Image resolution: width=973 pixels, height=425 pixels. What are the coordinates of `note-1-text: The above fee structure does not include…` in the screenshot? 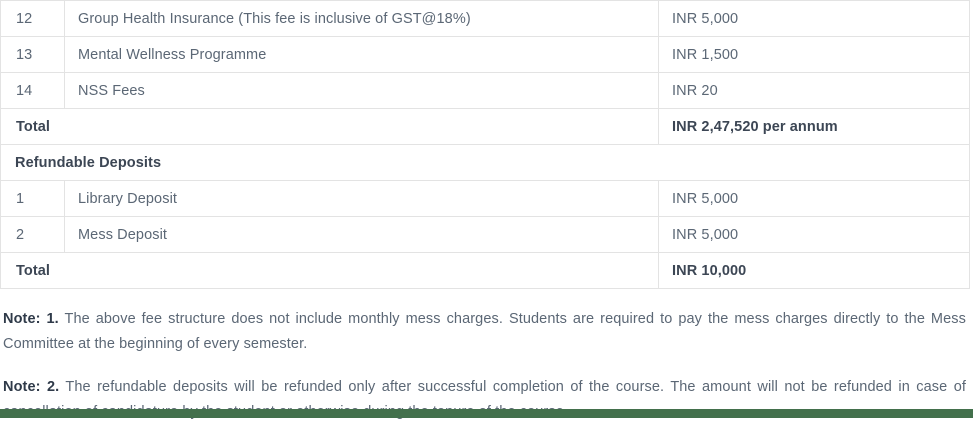 It's located at (484, 331).